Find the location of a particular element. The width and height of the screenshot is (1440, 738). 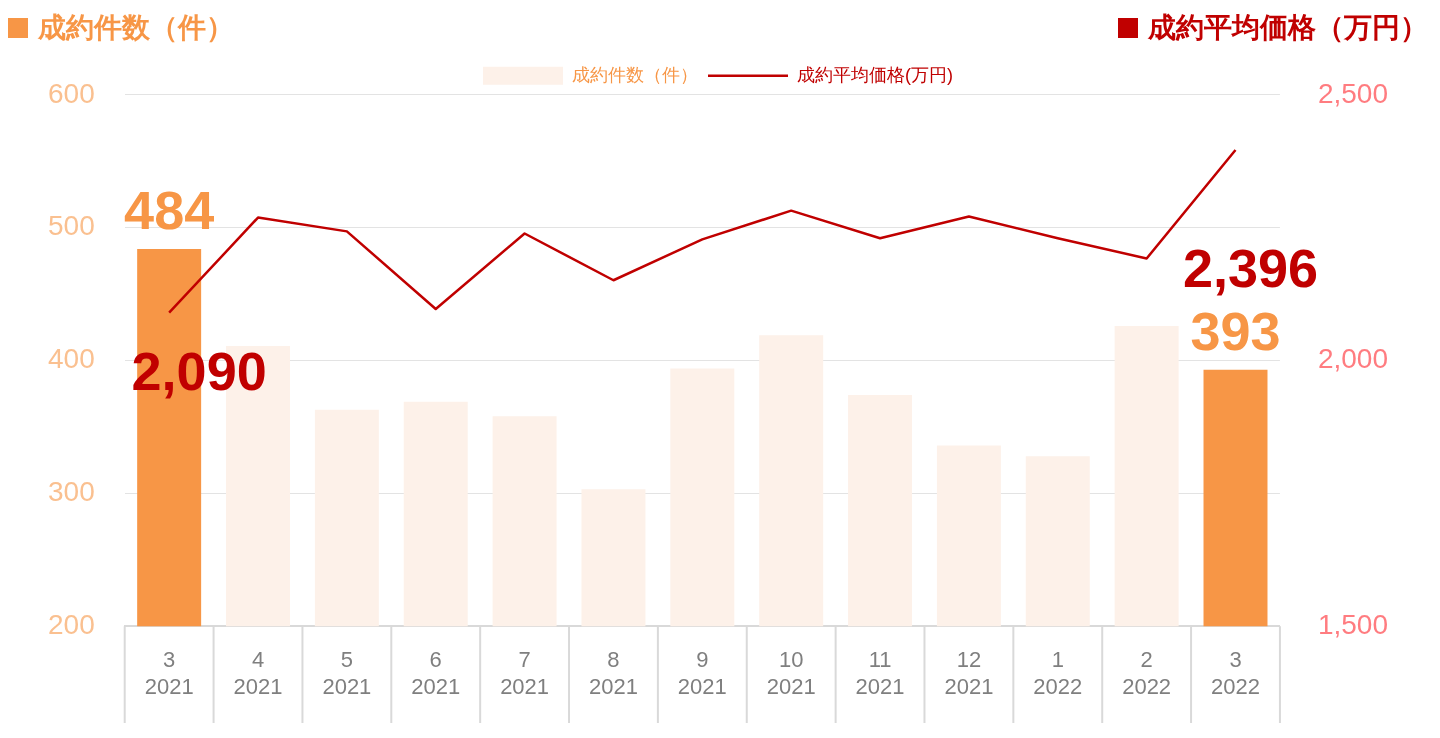

y-tick-label: 300 is located at coordinates (71, 492).